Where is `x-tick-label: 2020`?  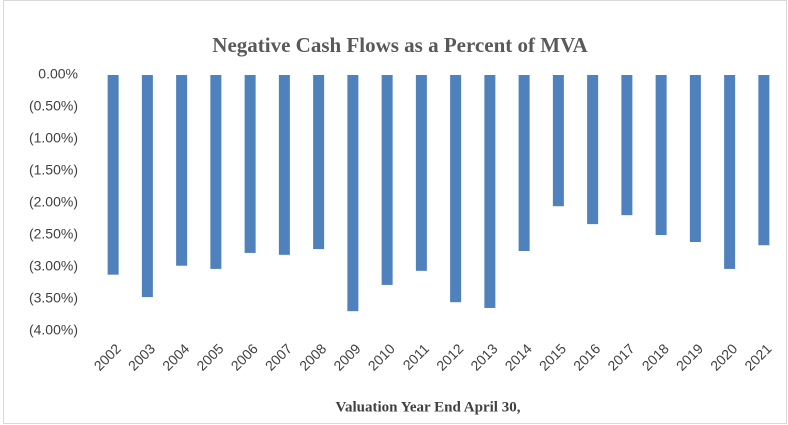
x-tick-label: 2020 is located at coordinates (723, 356).